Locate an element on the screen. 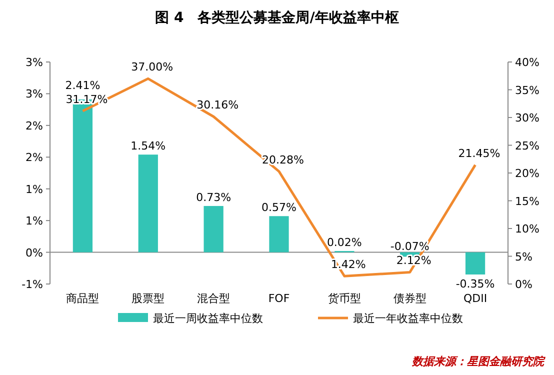  y2-tick-label: 20% is located at coordinates (527, 173).